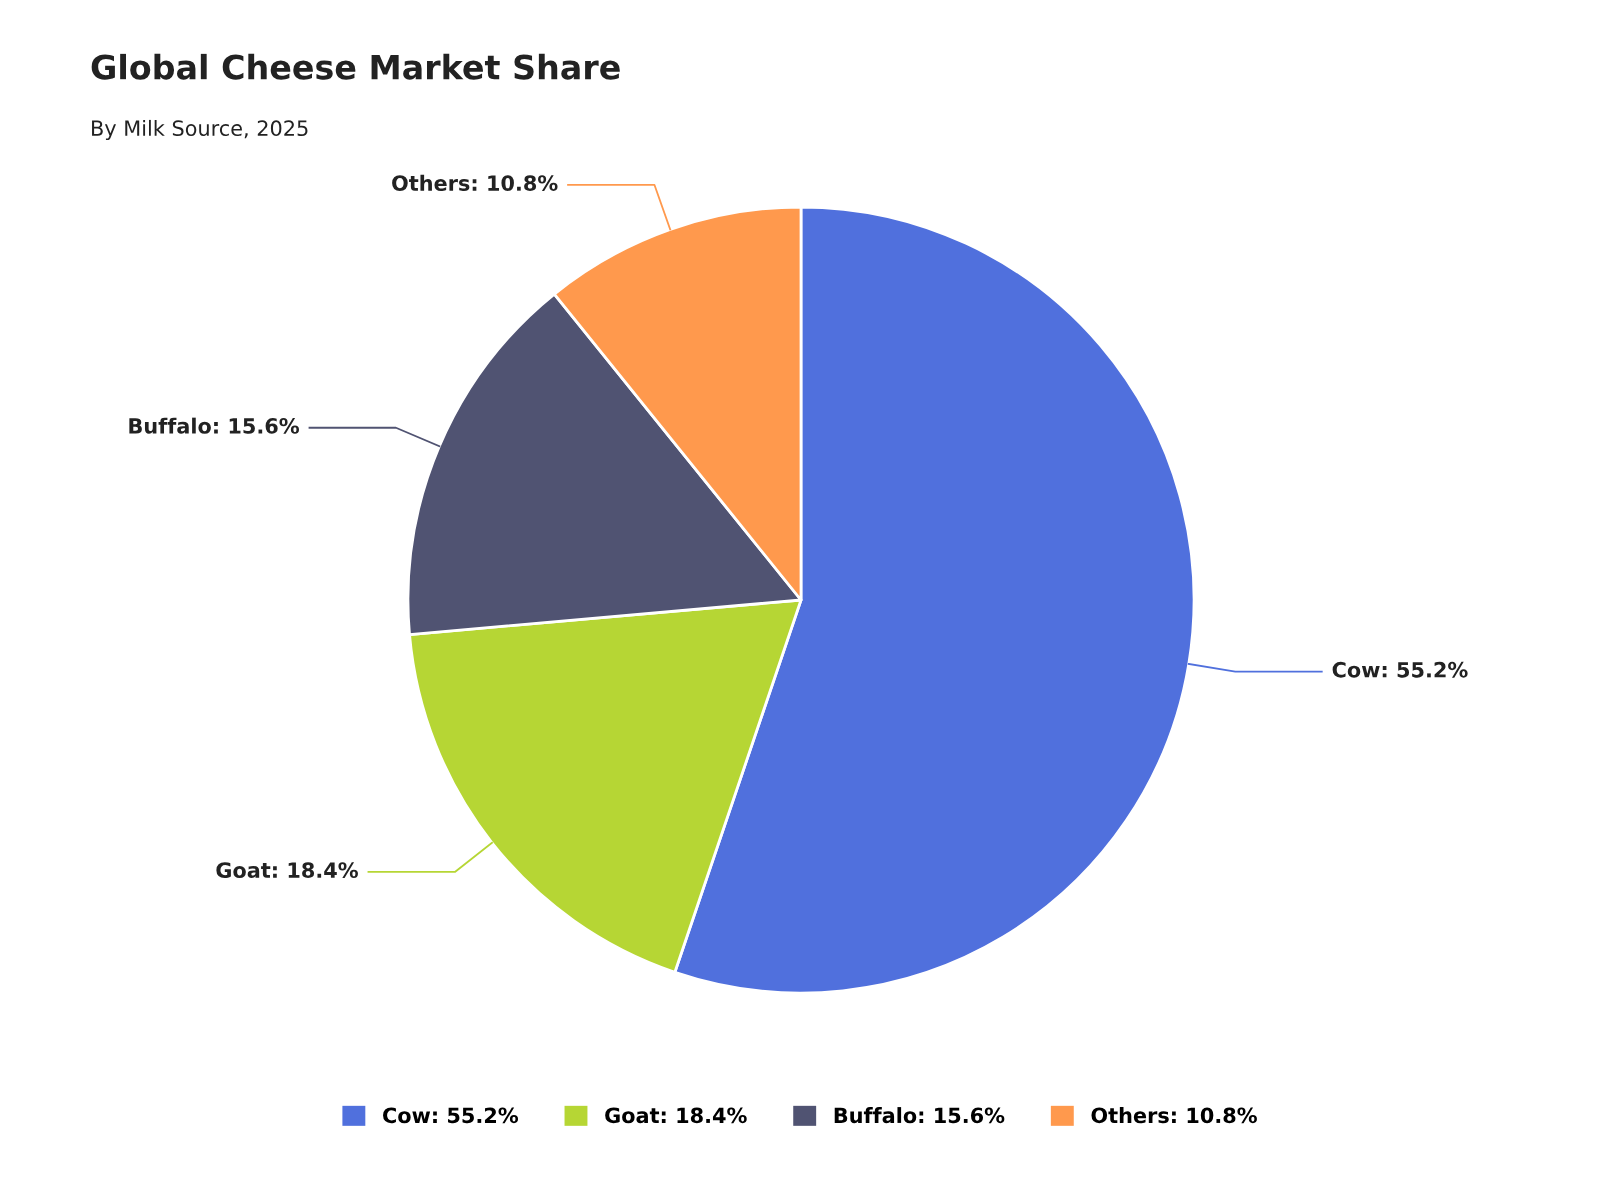 The image size is (1600, 1200). What do you see at coordinates (919, 1115) in the screenshot?
I see `legend-label: Buffalo: 15.6%` at bounding box center [919, 1115].